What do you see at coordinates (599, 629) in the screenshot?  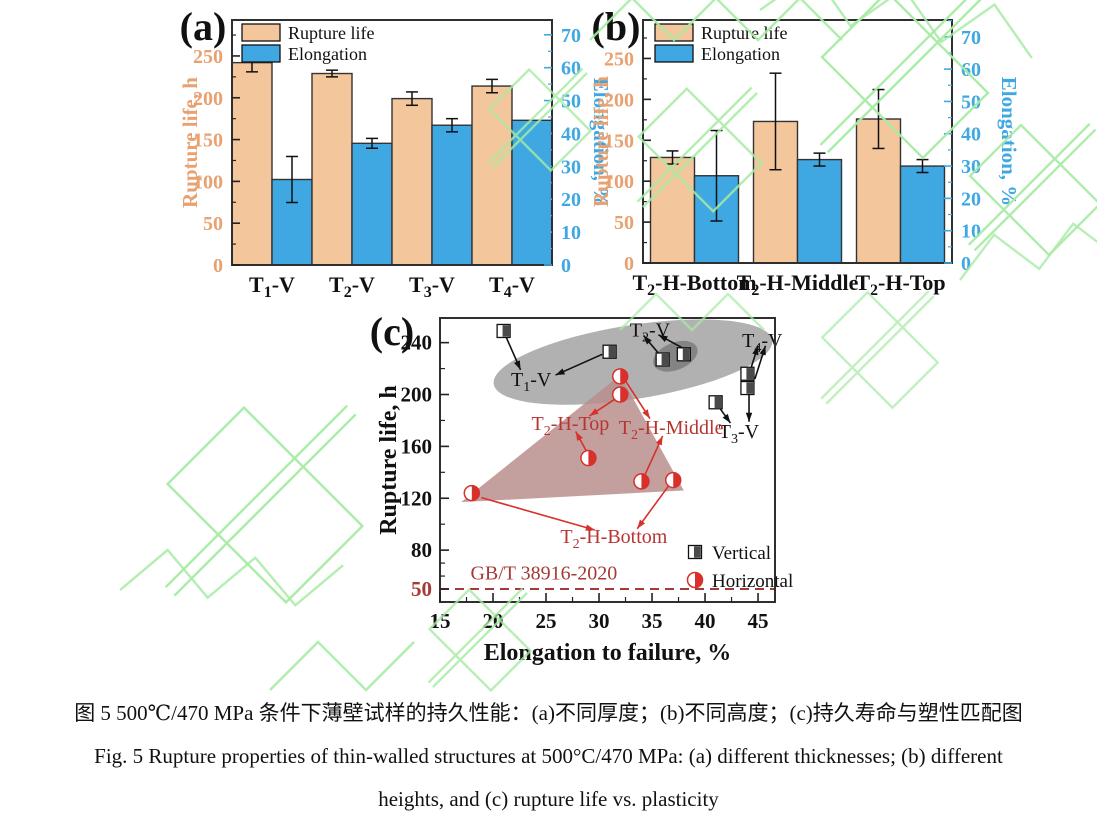 I see `c-x-axis: 15 20 25 30 35 40 45 Elongation to failure, %` at bounding box center [599, 629].